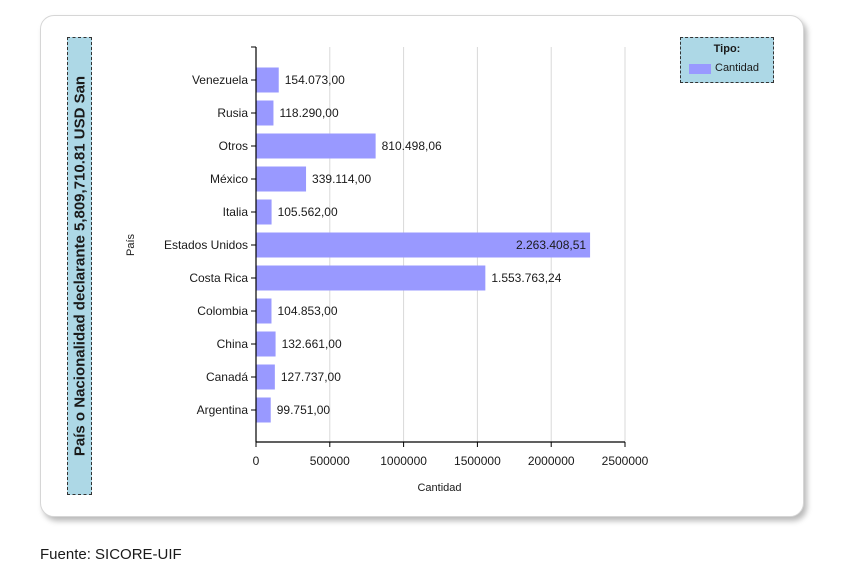 The width and height of the screenshot is (847, 572). Describe the element at coordinates (229, 179) in the screenshot. I see `category-label: México` at that location.